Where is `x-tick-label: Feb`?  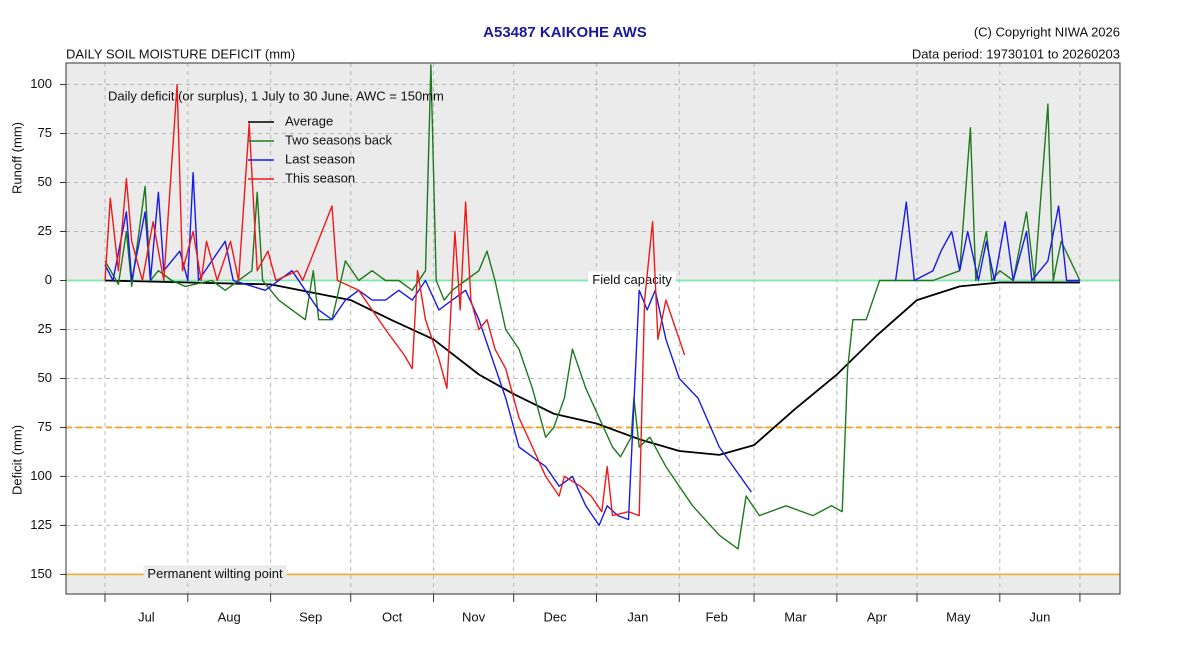 x-tick-label: Feb is located at coordinates (716, 616).